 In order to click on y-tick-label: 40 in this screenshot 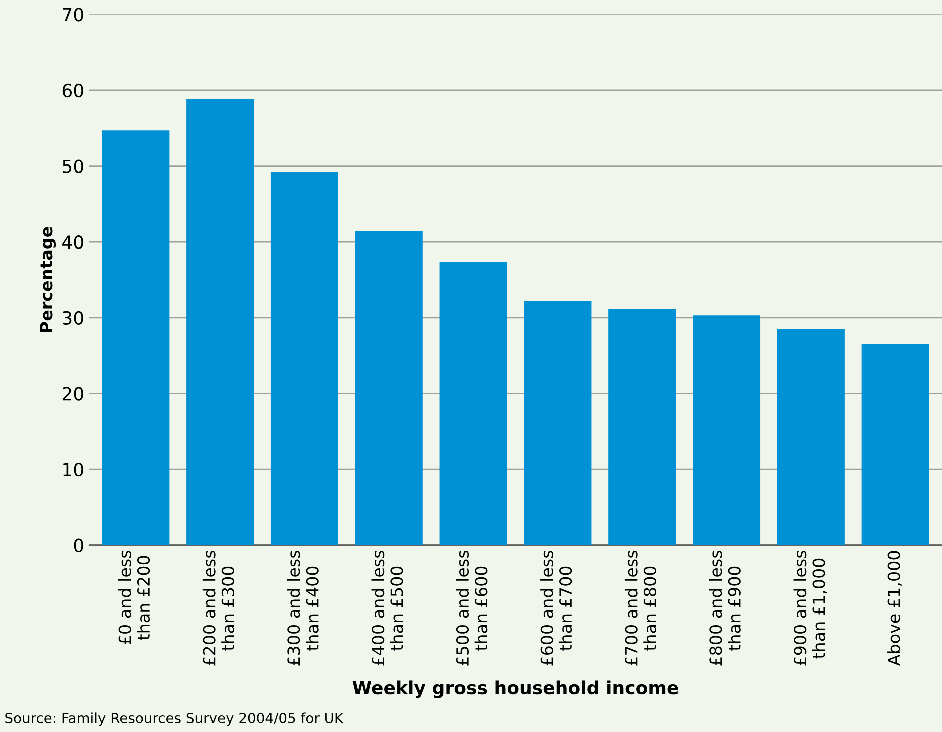, I will do `click(73, 243)`.